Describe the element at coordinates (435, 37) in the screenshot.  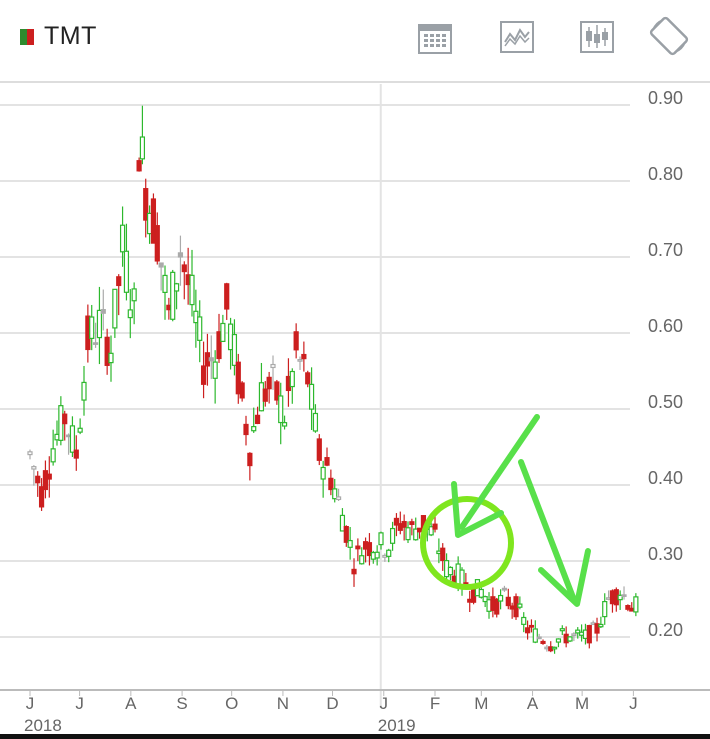
I see `calendar-button` at that location.